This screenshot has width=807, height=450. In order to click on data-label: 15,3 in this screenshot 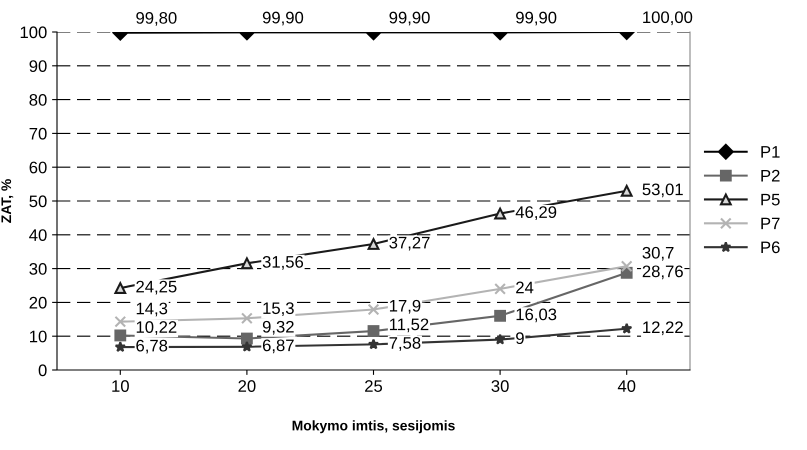, I will do `click(278, 309)`.